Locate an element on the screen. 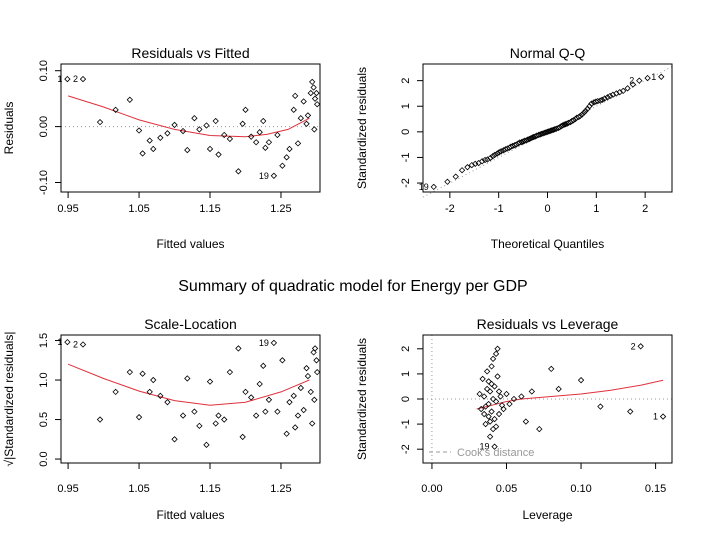 The height and width of the screenshot is (544, 707). x-tick-label: 0.00 is located at coordinates (431, 489).